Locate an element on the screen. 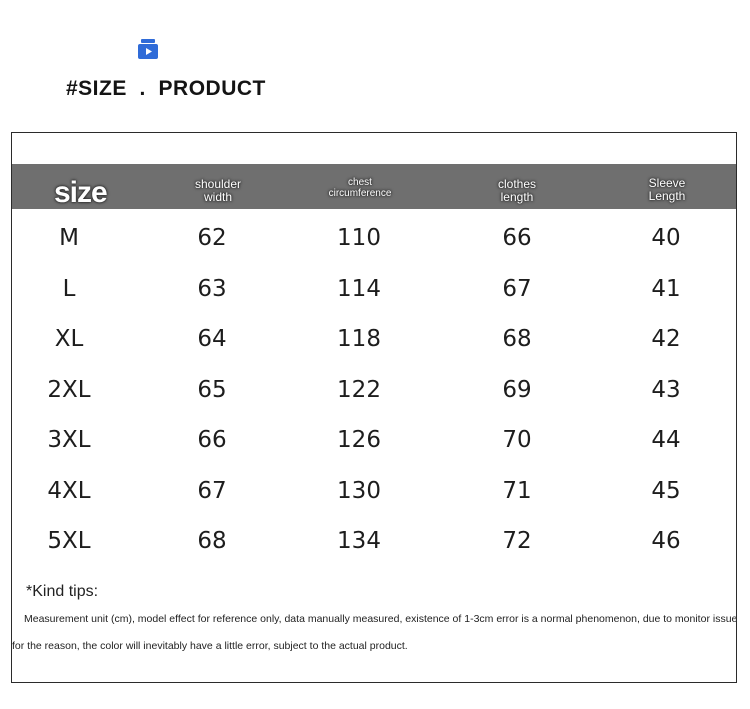  measurement-cell: 41 is located at coordinates (666, 288).